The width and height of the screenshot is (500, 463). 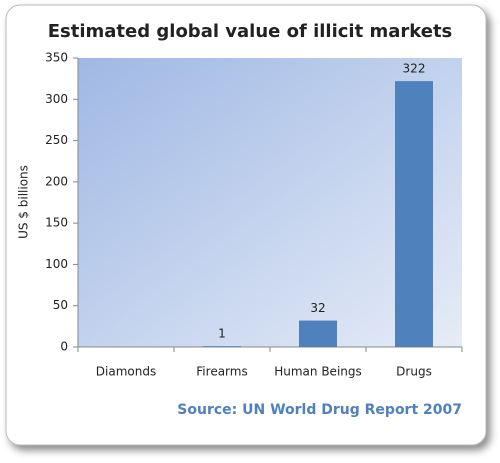 I want to click on y-axis-label: US $ billions, so click(x=24, y=202).